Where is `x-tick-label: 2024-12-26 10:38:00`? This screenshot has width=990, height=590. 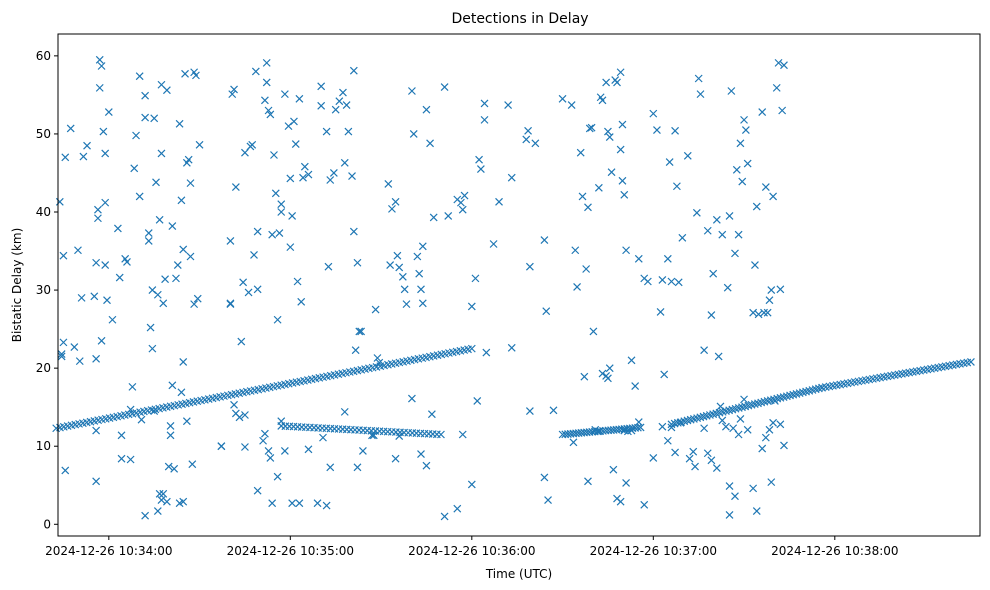
x-tick-label: 2024-12-26 10:38:00 is located at coordinates (834, 551).